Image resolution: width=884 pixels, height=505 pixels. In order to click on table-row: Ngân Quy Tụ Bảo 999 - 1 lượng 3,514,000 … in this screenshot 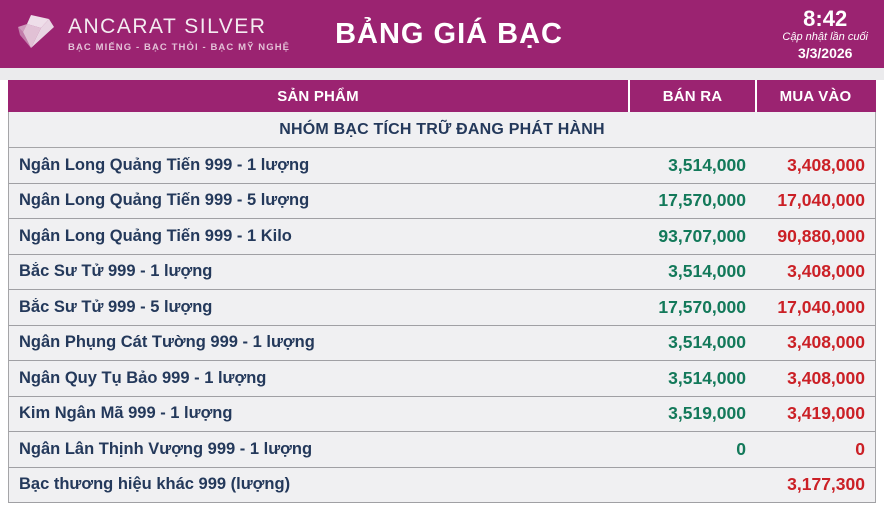, I will do `click(442, 379)`.